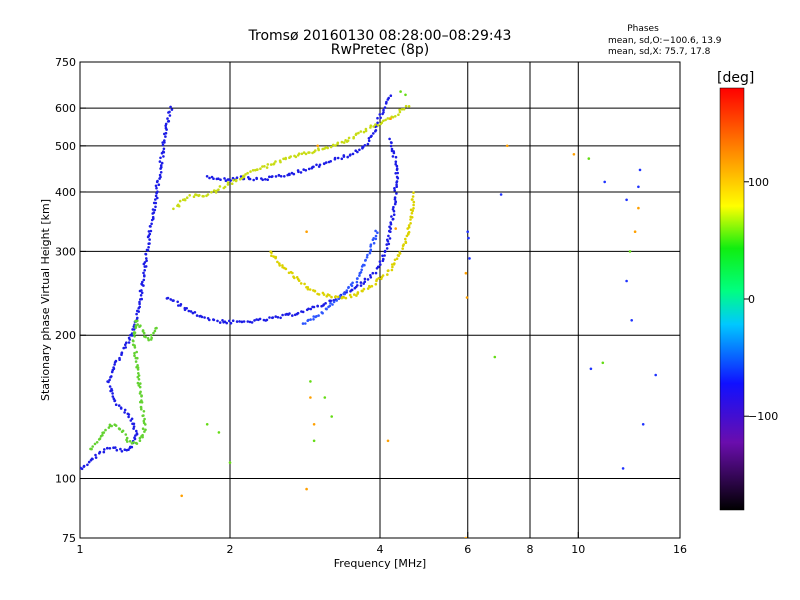 The image size is (800, 600). I want to click on x-axis-ticks: 1 2 4 6 8 10 16, so click(382, 544).